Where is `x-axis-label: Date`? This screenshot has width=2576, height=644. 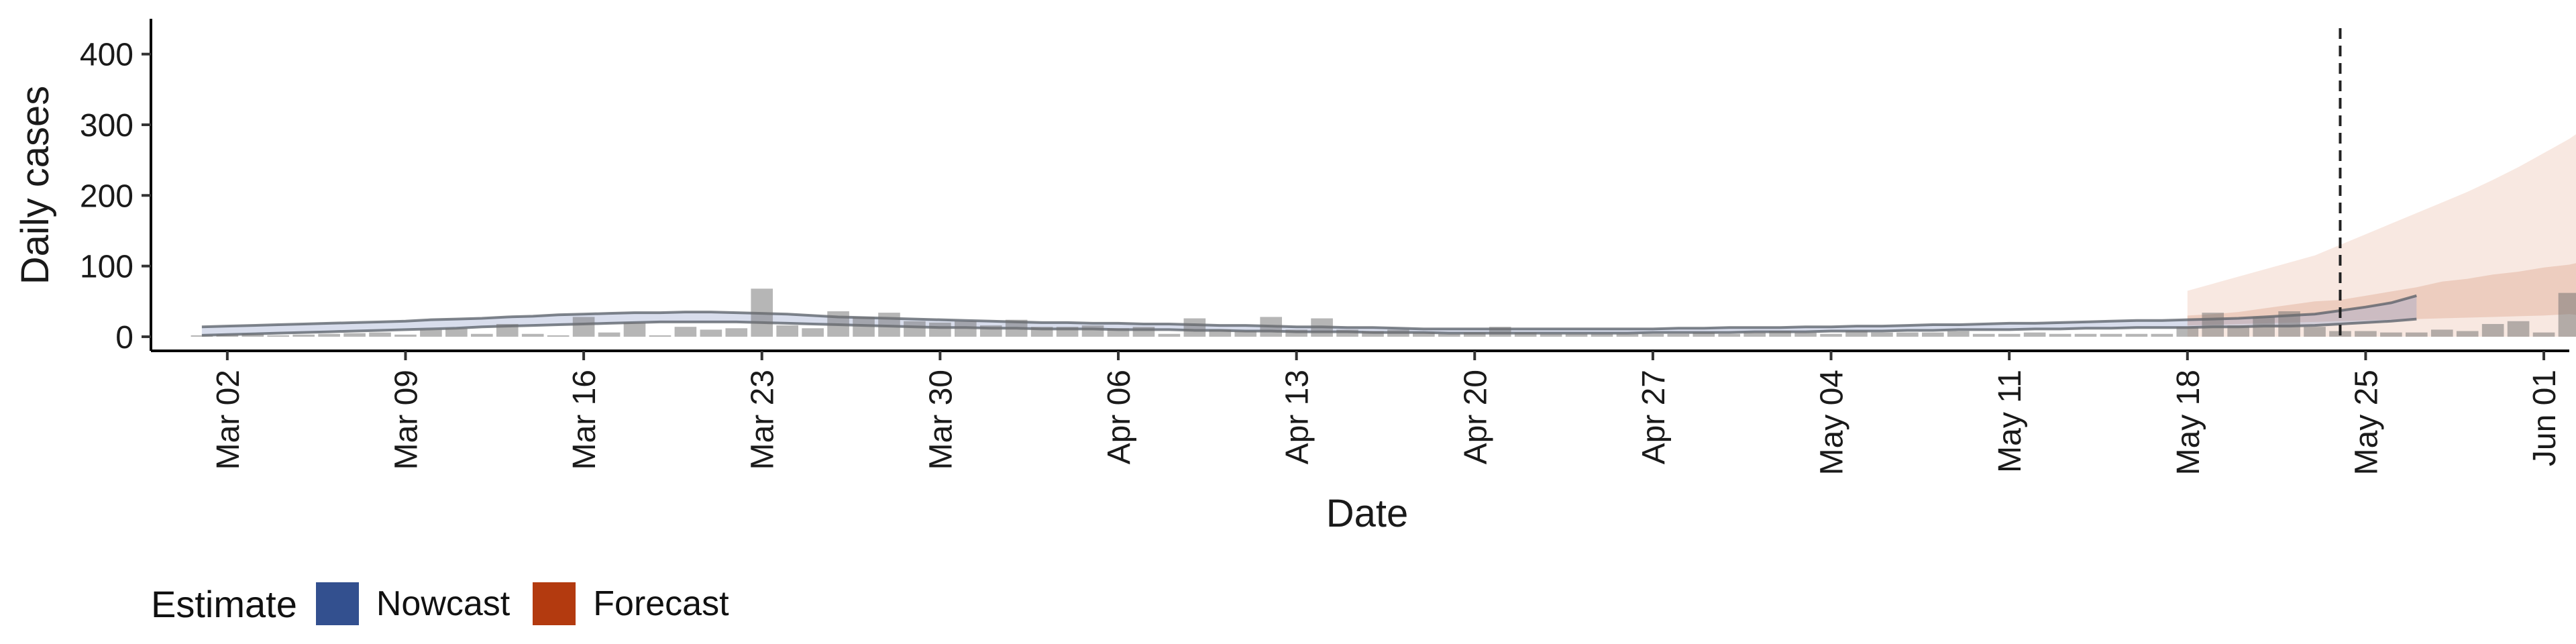
x-axis-label: Date is located at coordinates (1367, 513).